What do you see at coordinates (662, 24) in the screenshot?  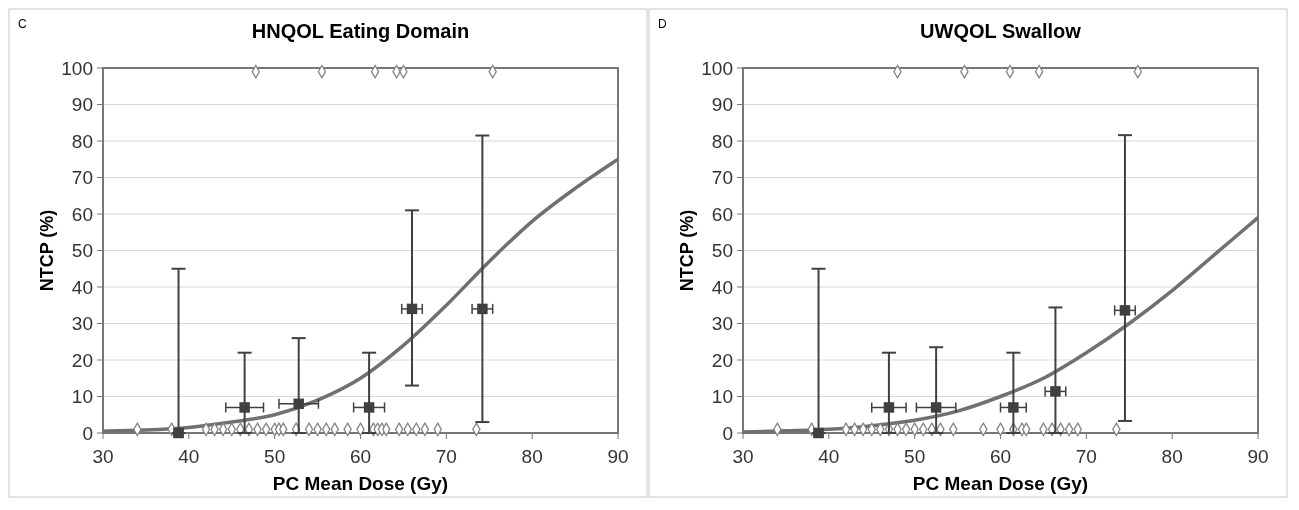 I see `text: D` at bounding box center [662, 24].